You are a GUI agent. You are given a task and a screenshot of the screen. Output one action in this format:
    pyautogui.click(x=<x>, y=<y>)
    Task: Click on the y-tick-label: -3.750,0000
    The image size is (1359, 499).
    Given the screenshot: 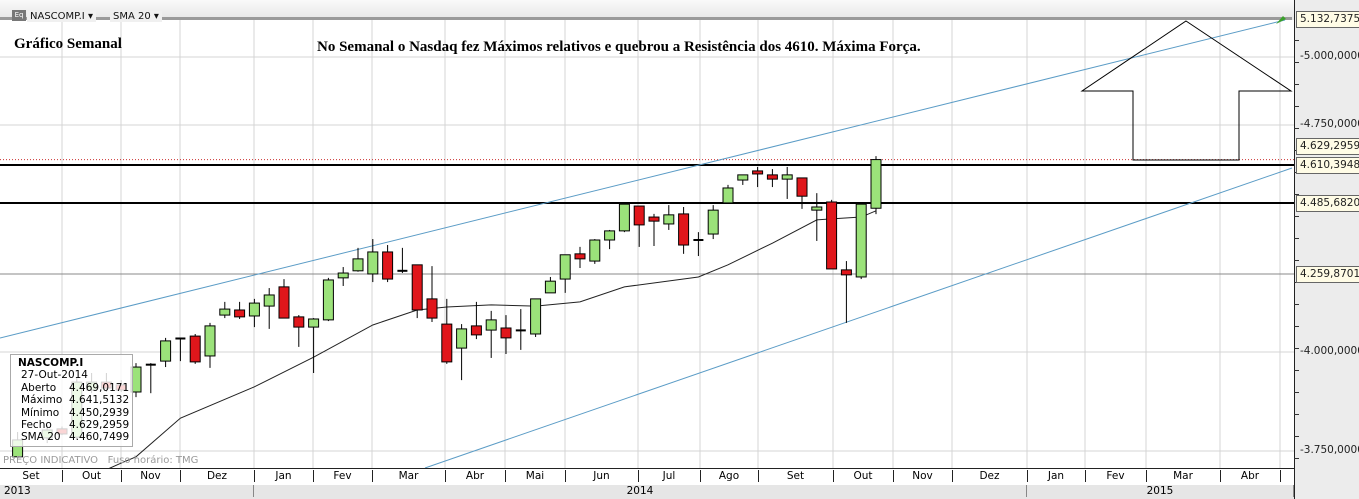 What is the action you would take?
    pyautogui.click(x=1329, y=450)
    